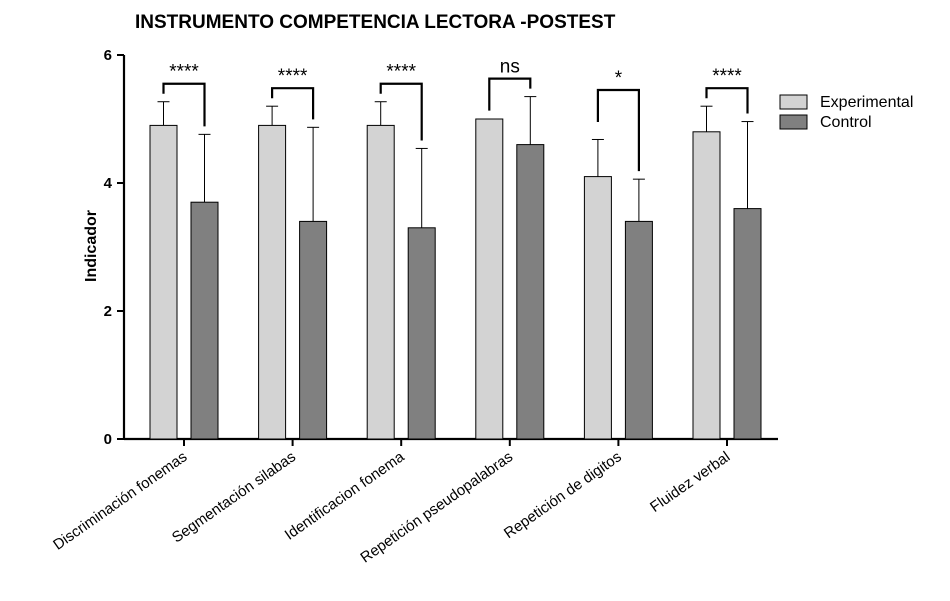 Image resolution: width=950 pixels, height=601 pixels. Describe the element at coordinates (91, 246) in the screenshot. I see `y-axis-title: Indicador` at that location.